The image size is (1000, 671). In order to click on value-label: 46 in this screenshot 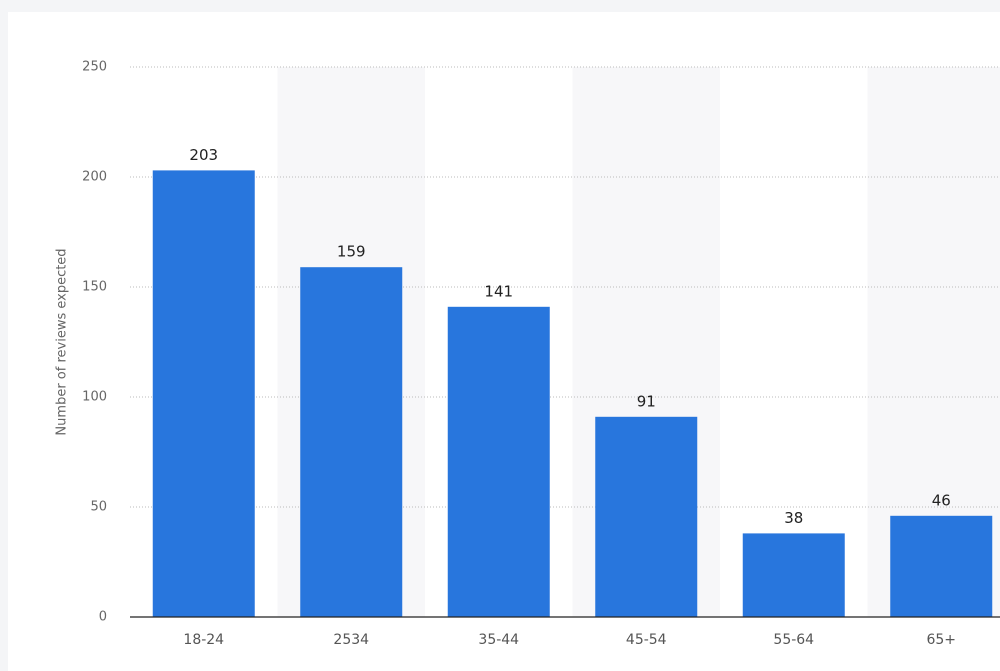, I will do `click(941, 500)`.